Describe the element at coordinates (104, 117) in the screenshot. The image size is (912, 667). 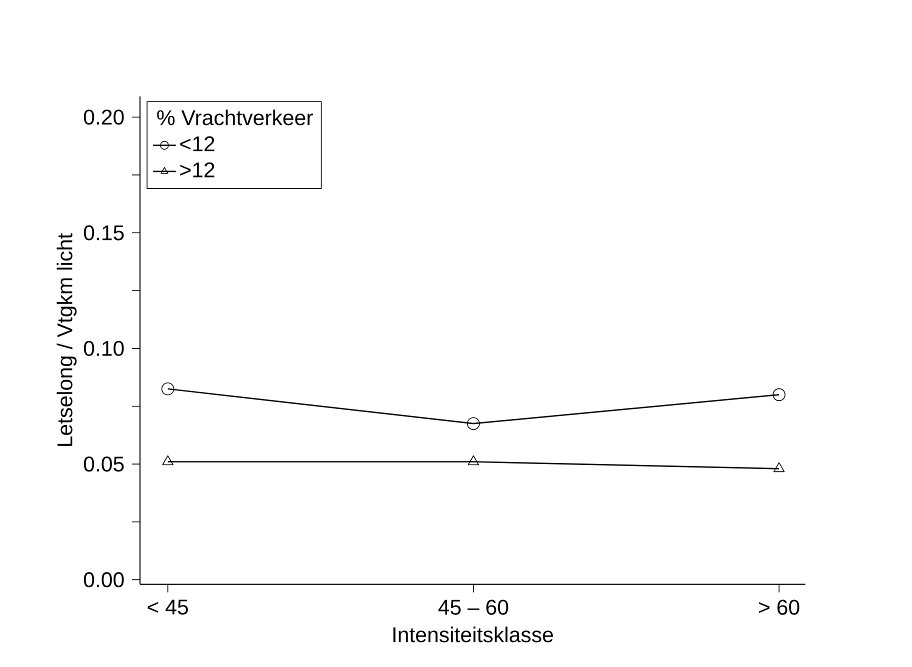
I see `y-tick-label: 0.20` at that location.